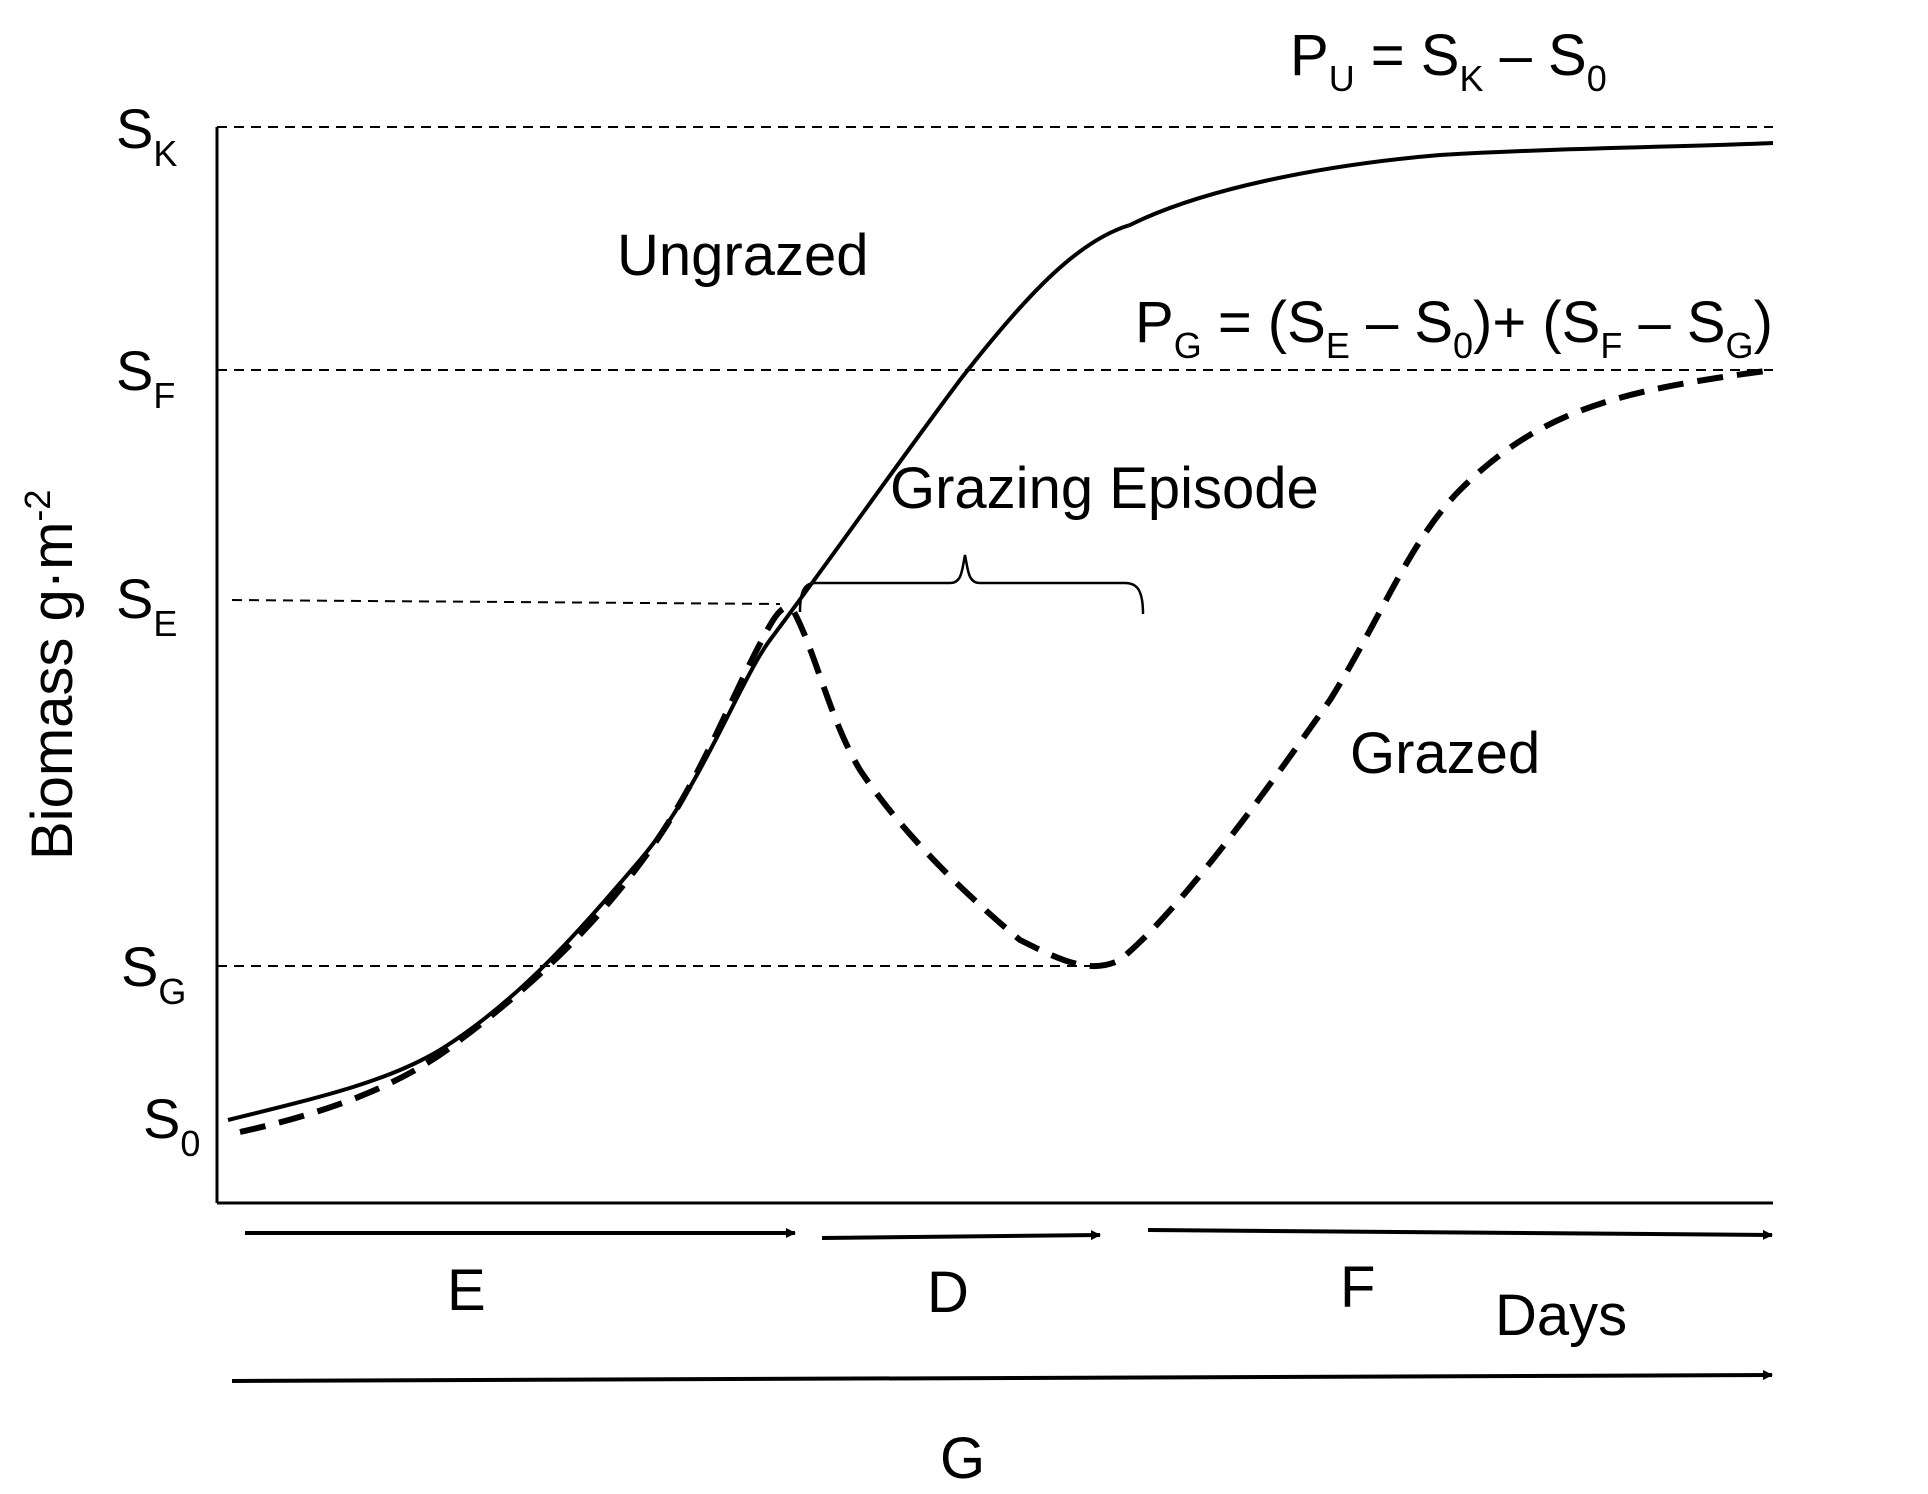 Image resolution: width=1928 pixels, height=1494 pixels. What do you see at coordinates (164, 395) in the screenshot?
I see `label-sf-sub: F` at bounding box center [164, 395].